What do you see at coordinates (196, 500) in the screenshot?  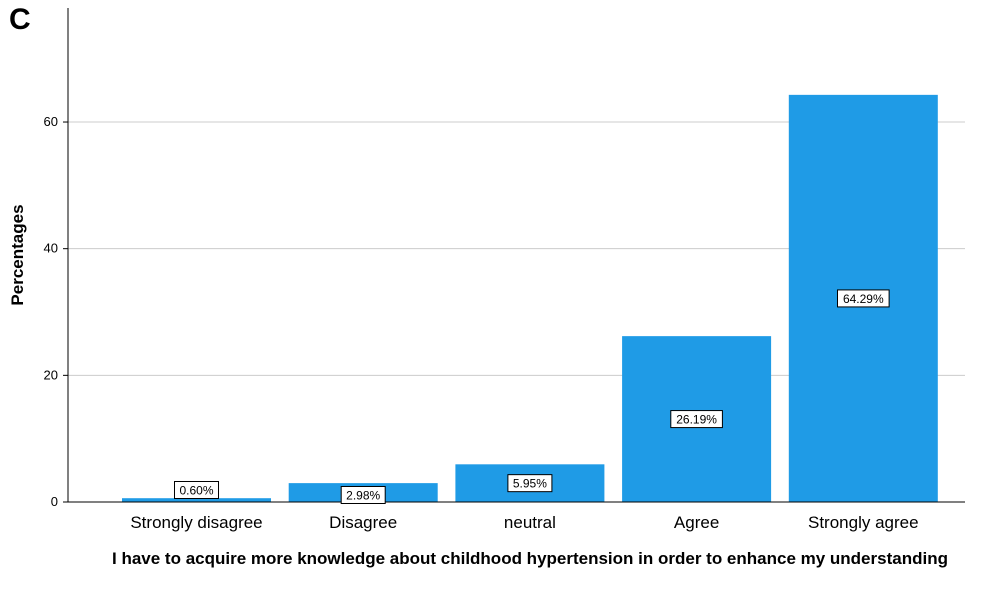 I see `bar` at bounding box center [196, 500].